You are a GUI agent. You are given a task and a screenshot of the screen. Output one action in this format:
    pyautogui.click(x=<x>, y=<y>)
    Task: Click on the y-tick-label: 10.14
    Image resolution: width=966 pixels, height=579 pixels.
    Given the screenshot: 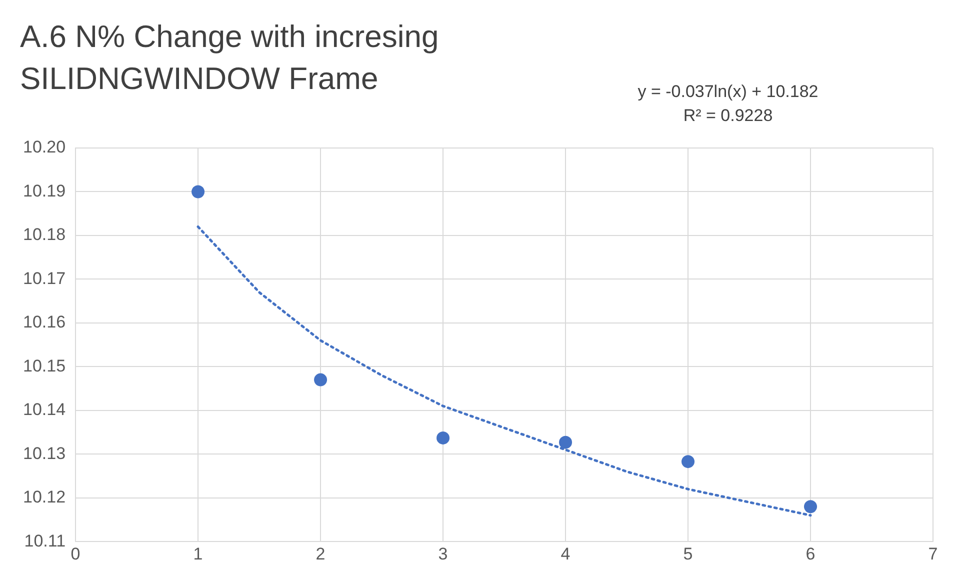 What is the action you would take?
    pyautogui.click(x=44, y=410)
    